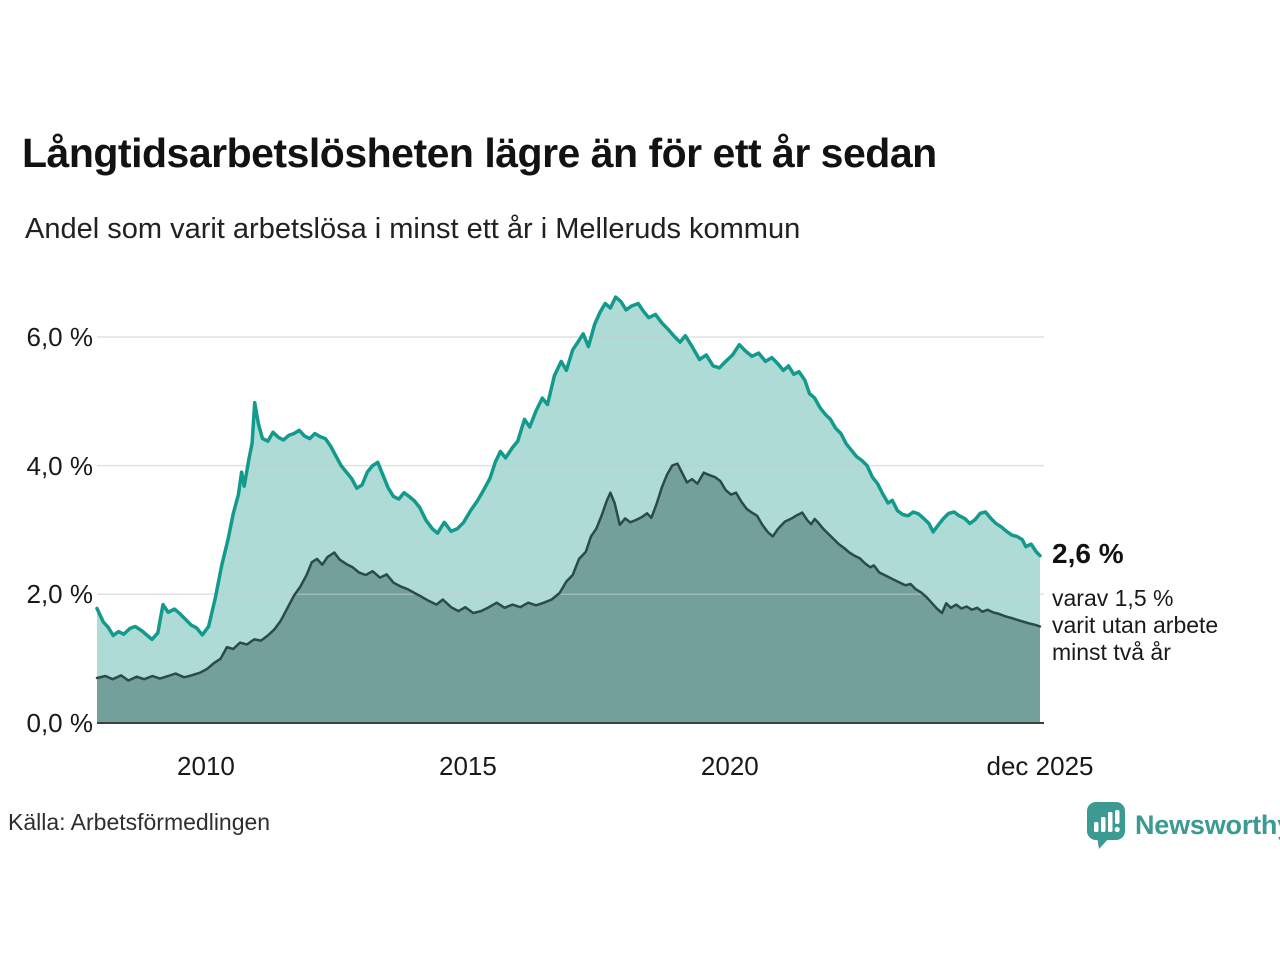 Image resolution: width=1280 pixels, height=960 pixels. I want to click on newsworthy-logo-icon, so click(1106, 825).